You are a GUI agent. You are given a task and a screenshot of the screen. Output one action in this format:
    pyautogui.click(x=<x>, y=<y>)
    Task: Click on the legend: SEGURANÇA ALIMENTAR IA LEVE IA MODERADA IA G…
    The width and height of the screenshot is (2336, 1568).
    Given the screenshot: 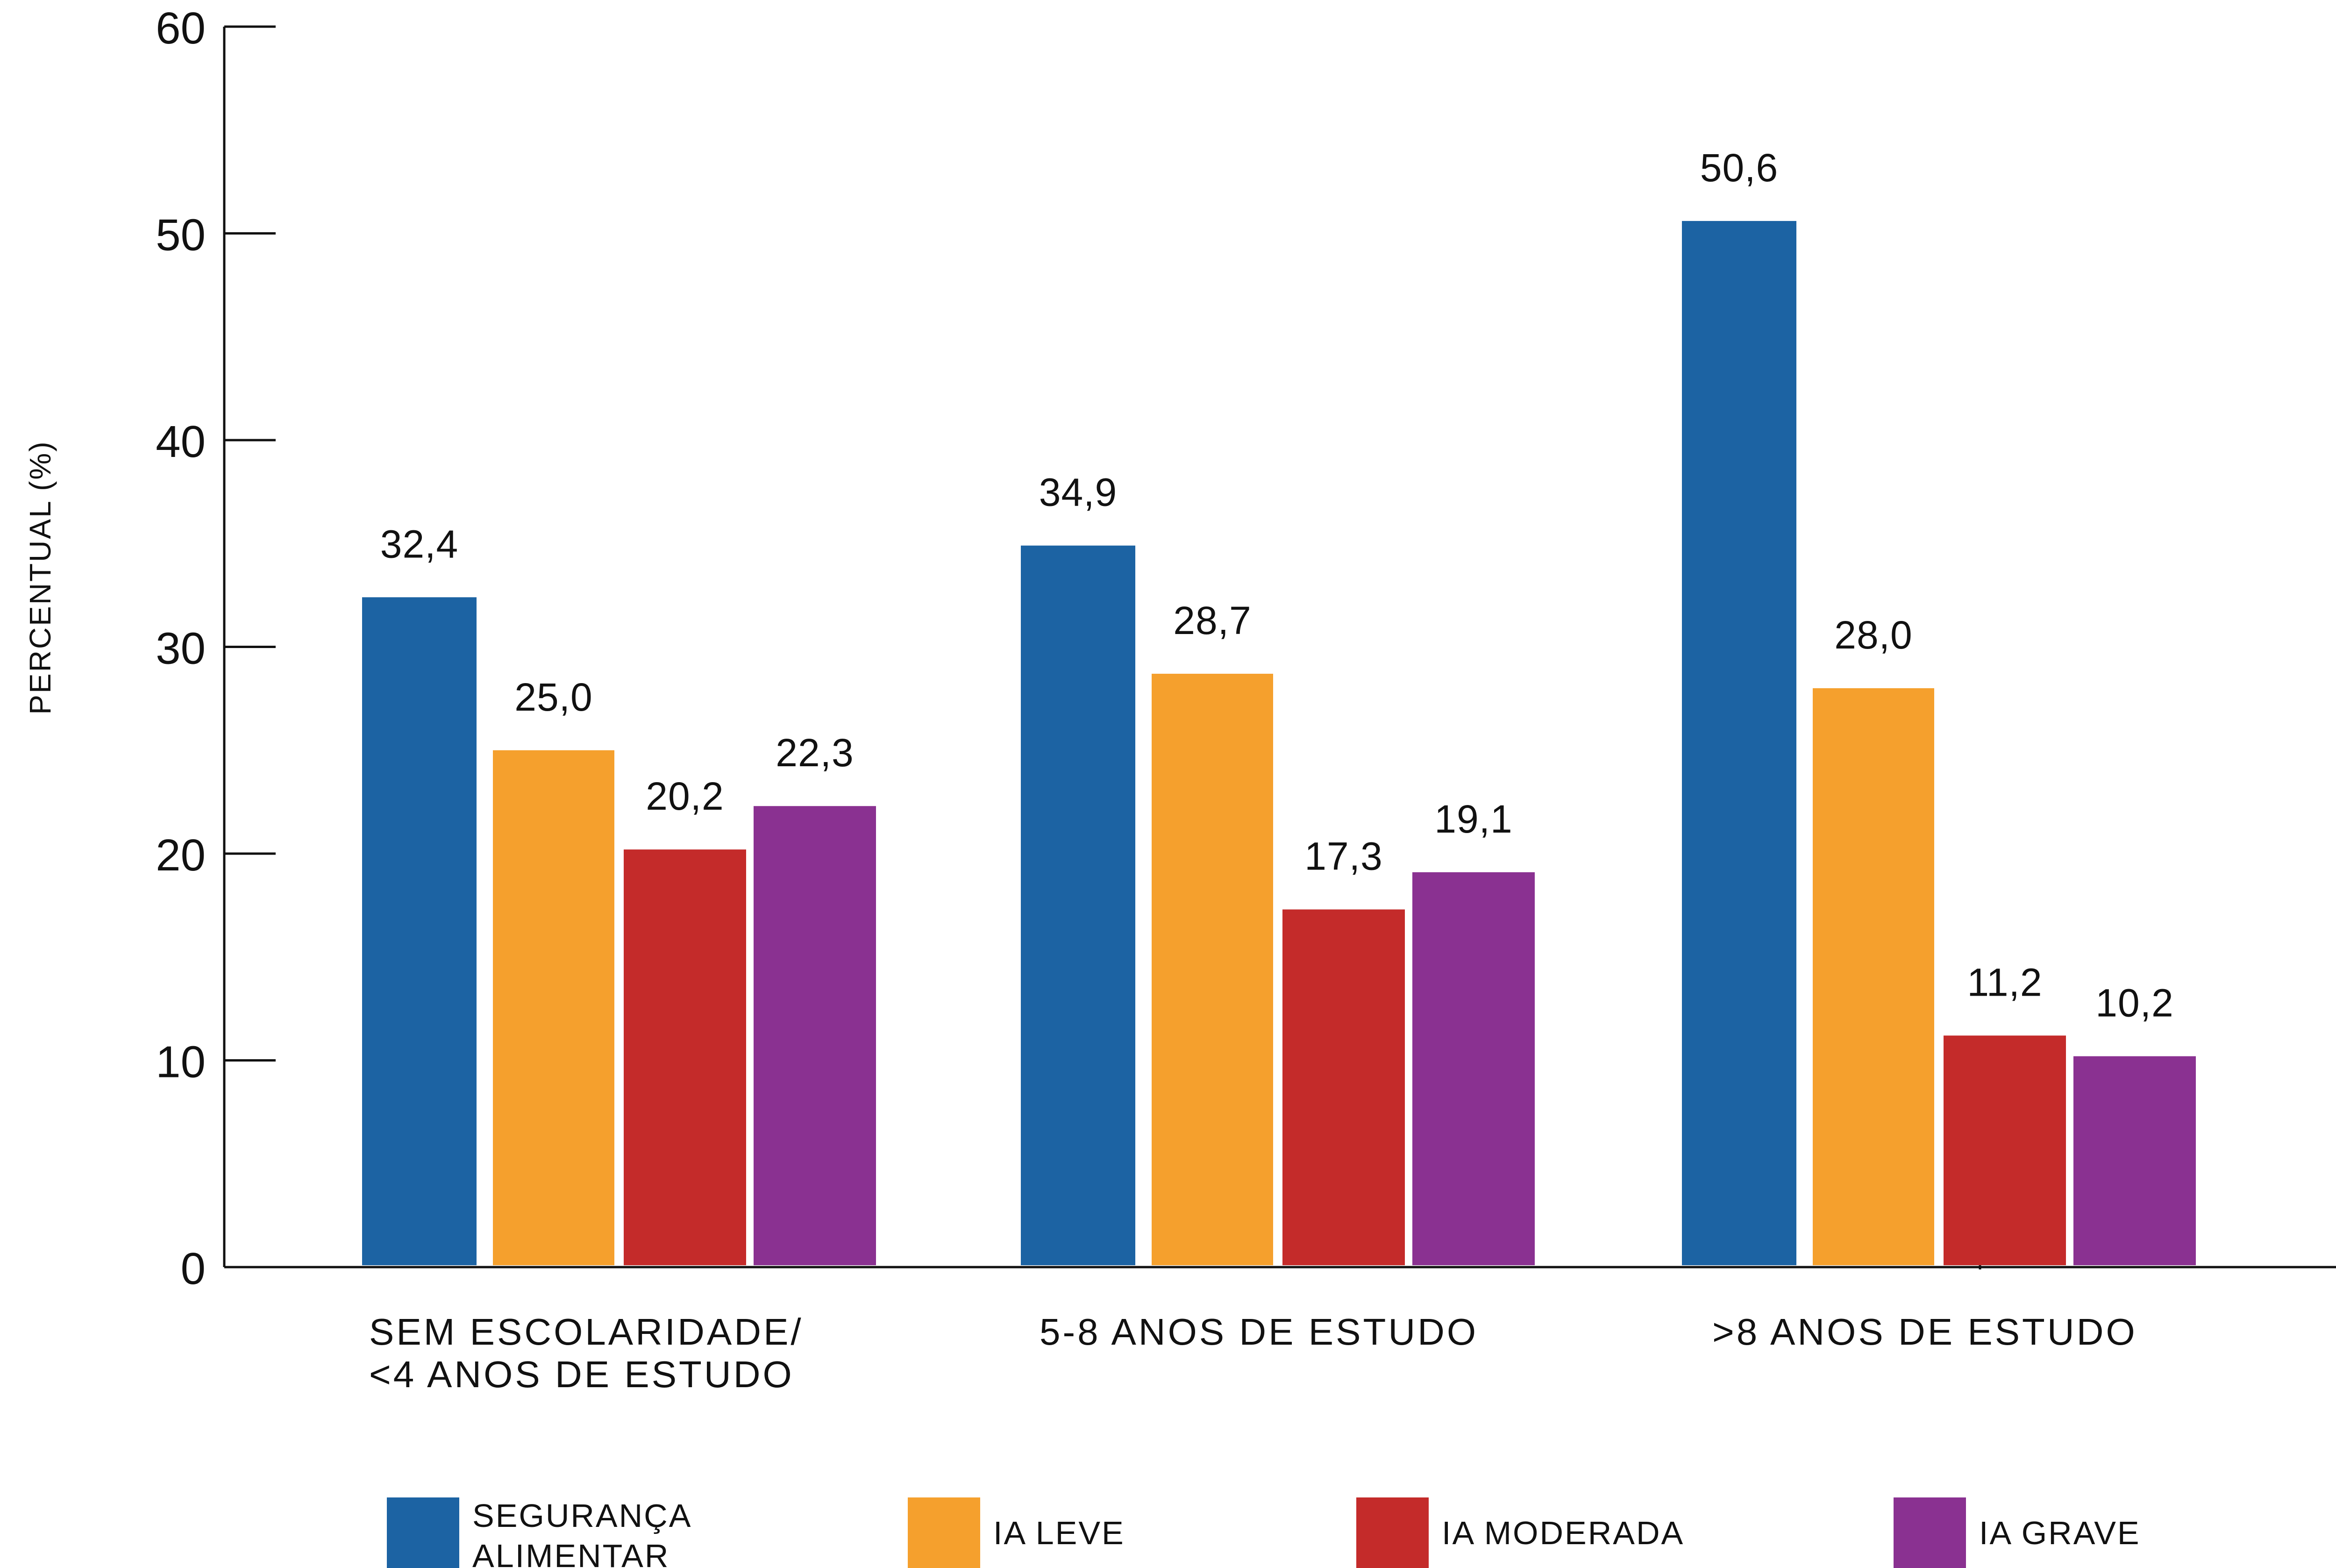 What is the action you would take?
    pyautogui.click(x=1264, y=1532)
    